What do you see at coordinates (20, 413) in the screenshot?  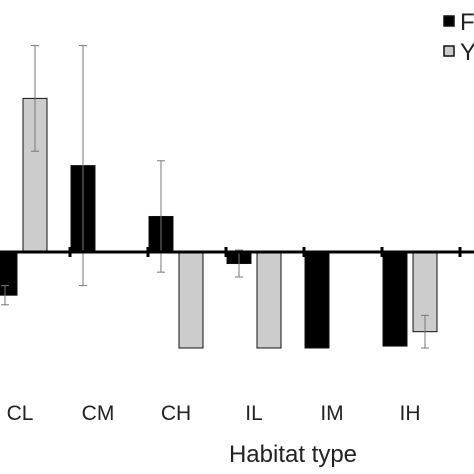 I see `x-tick-label-cl: CL` at bounding box center [20, 413].